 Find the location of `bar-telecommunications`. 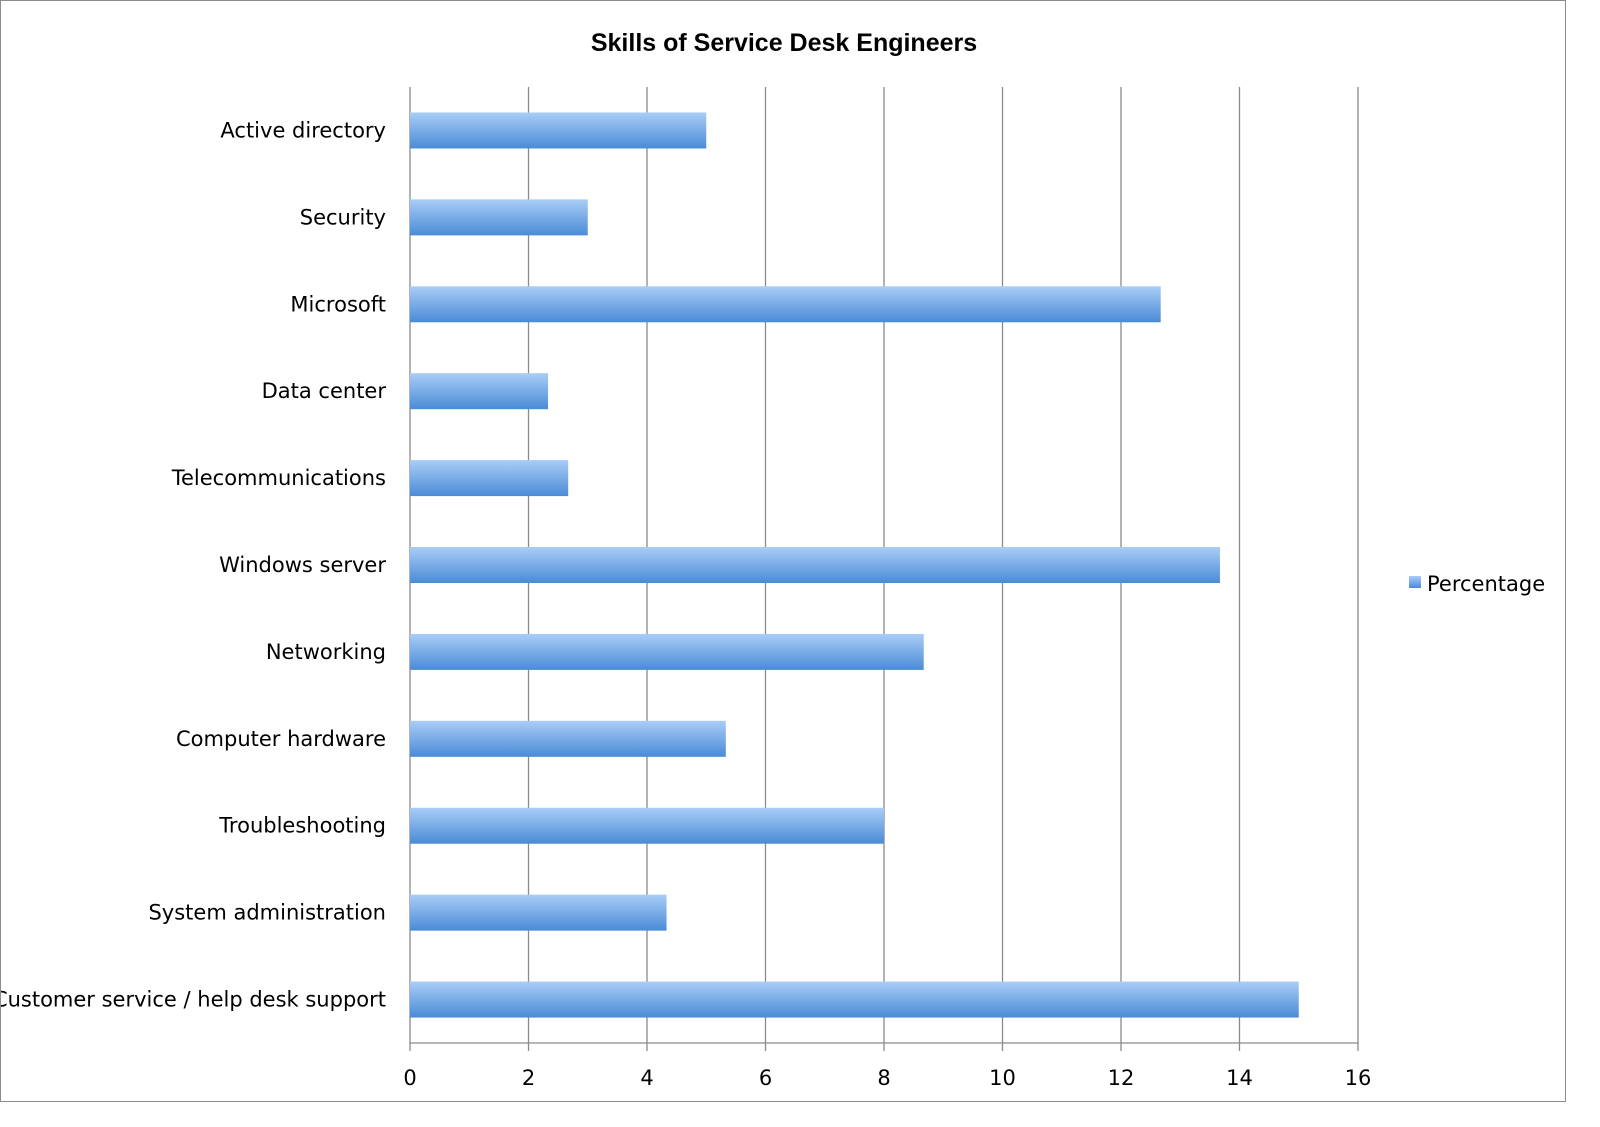

bar-telecommunications is located at coordinates (489, 478).